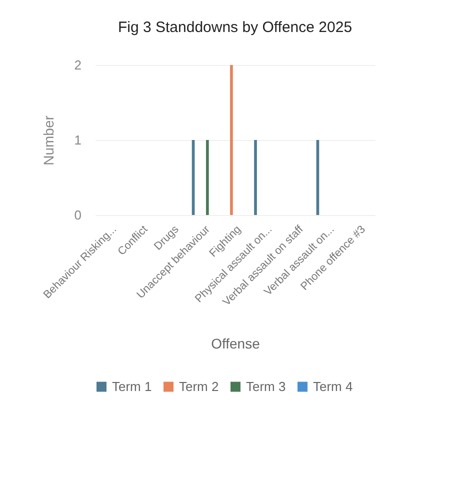 The height and width of the screenshot is (486, 462). What do you see at coordinates (199, 386) in the screenshot?
I see `legend-label: Term 2` at bounding box center [199, 386].